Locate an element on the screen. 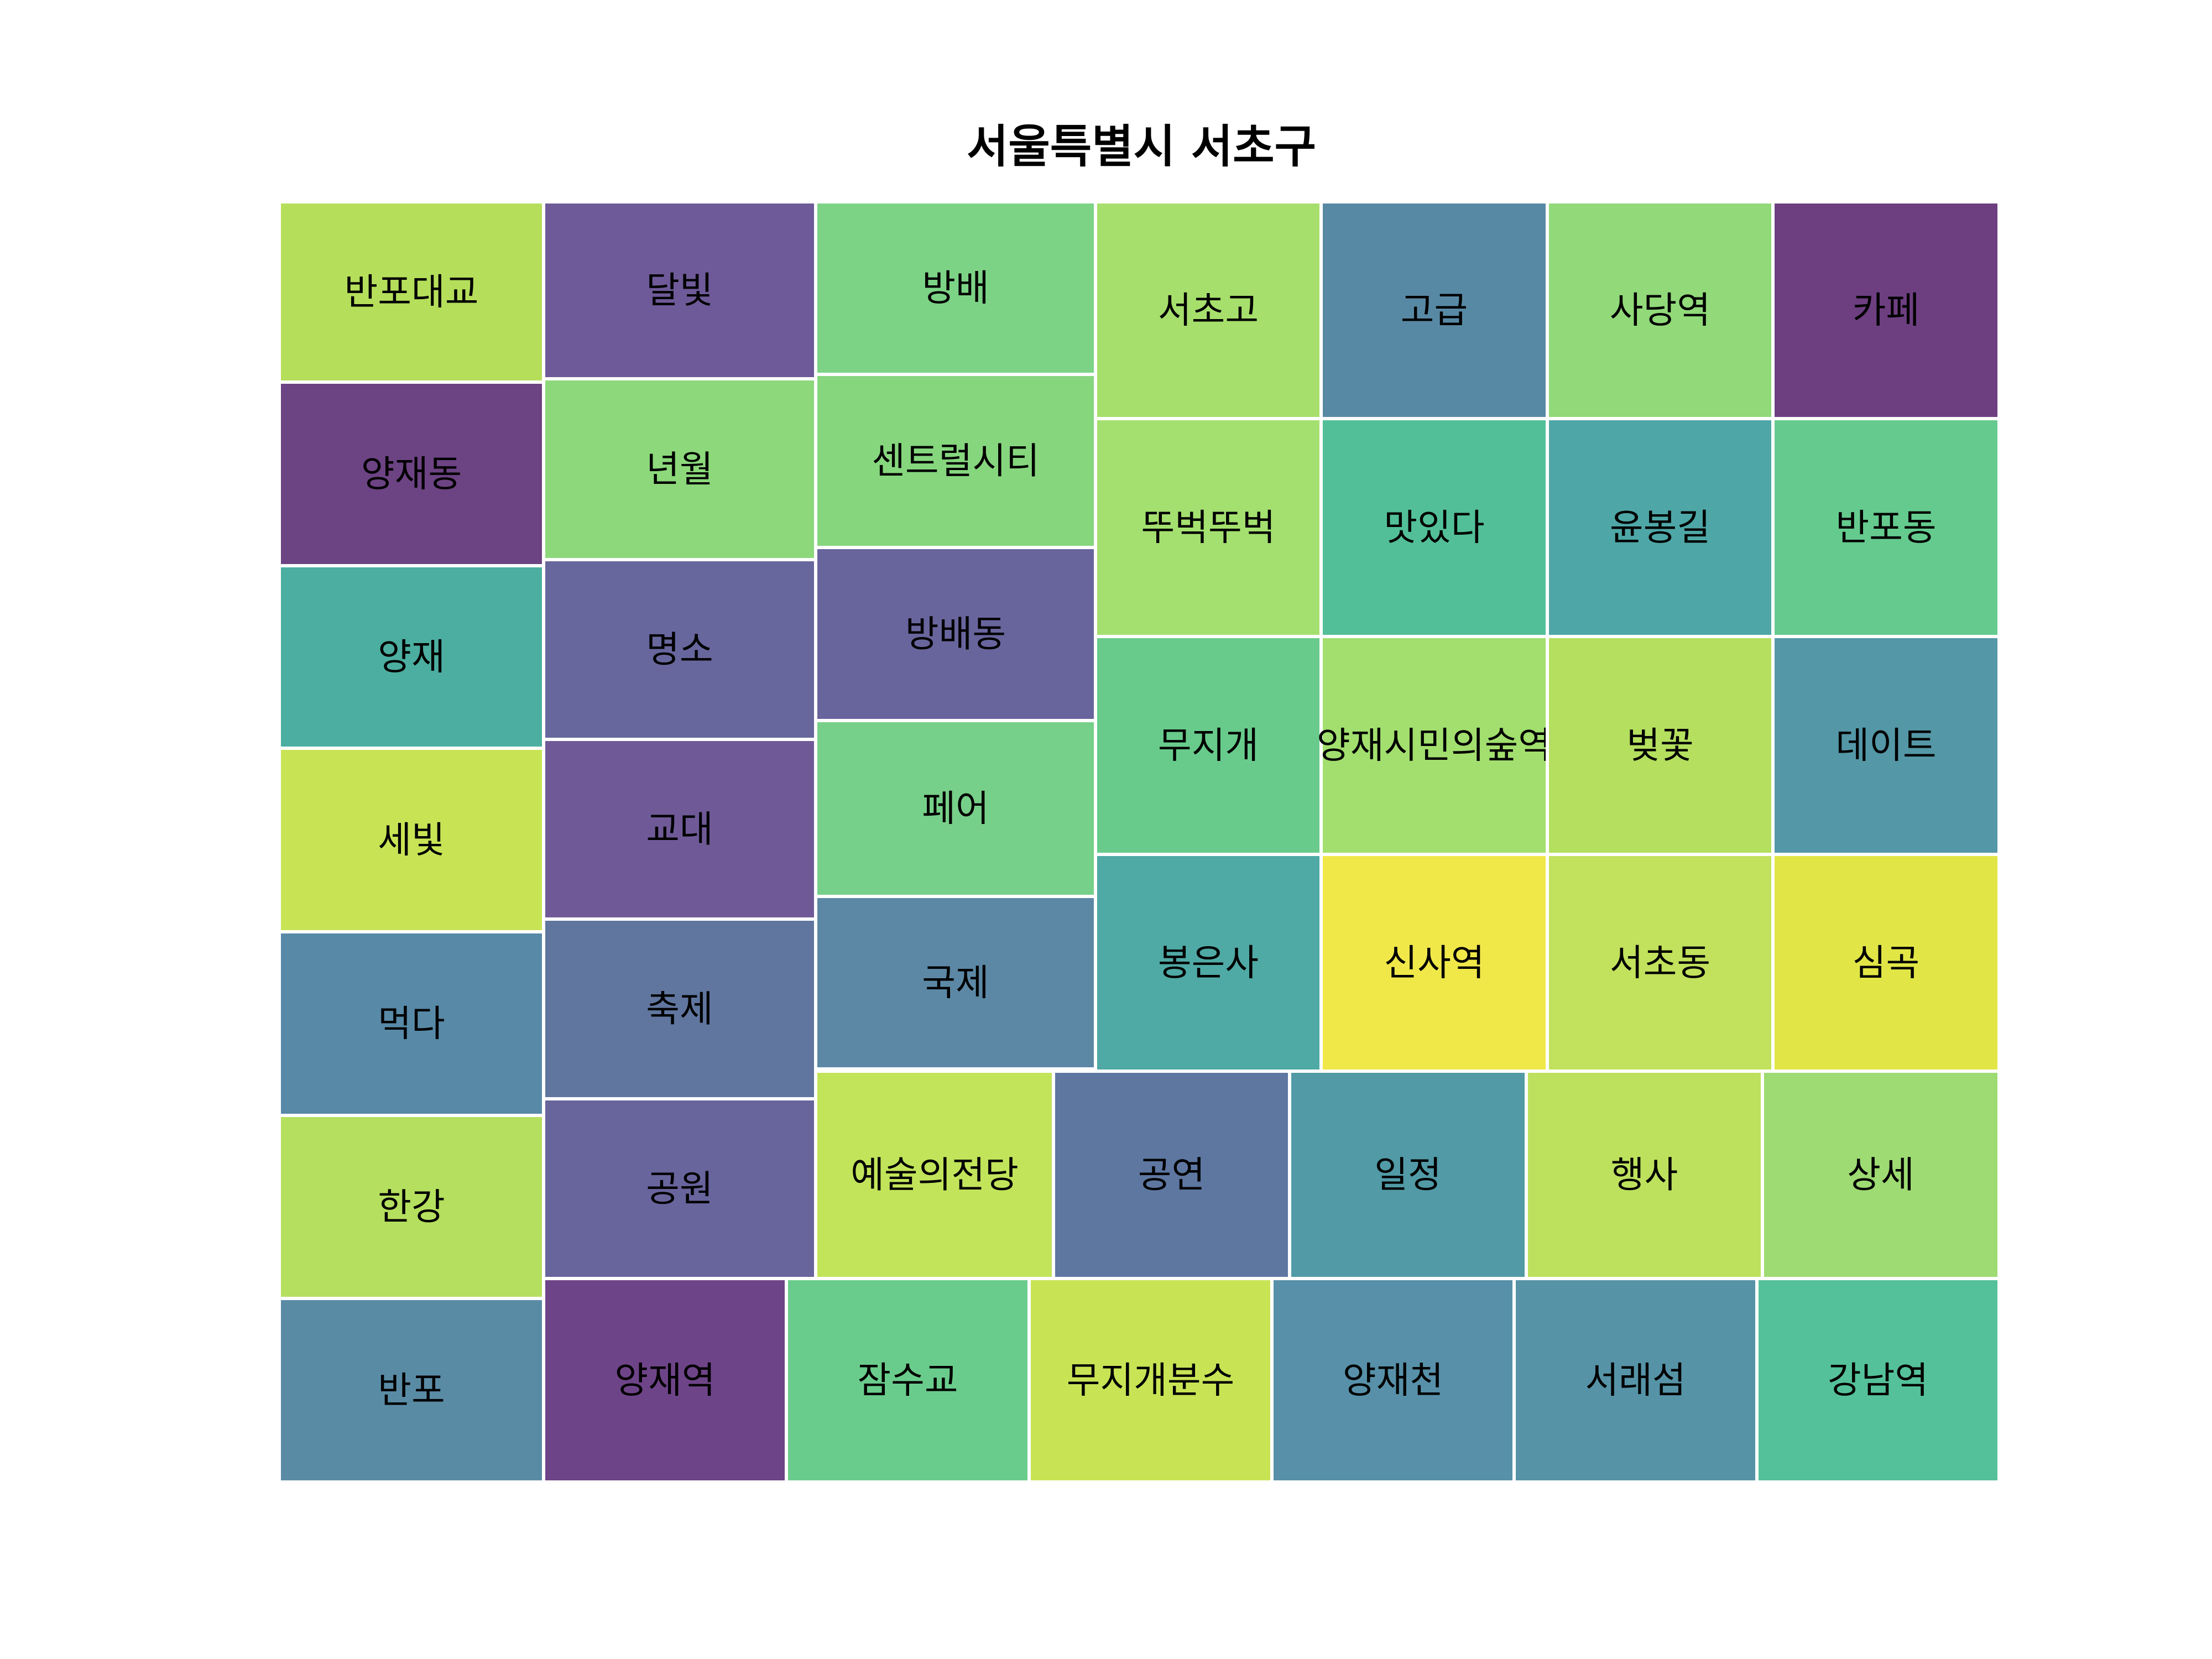  treemap-cell: 국제 is located at coordinates (956, 983).